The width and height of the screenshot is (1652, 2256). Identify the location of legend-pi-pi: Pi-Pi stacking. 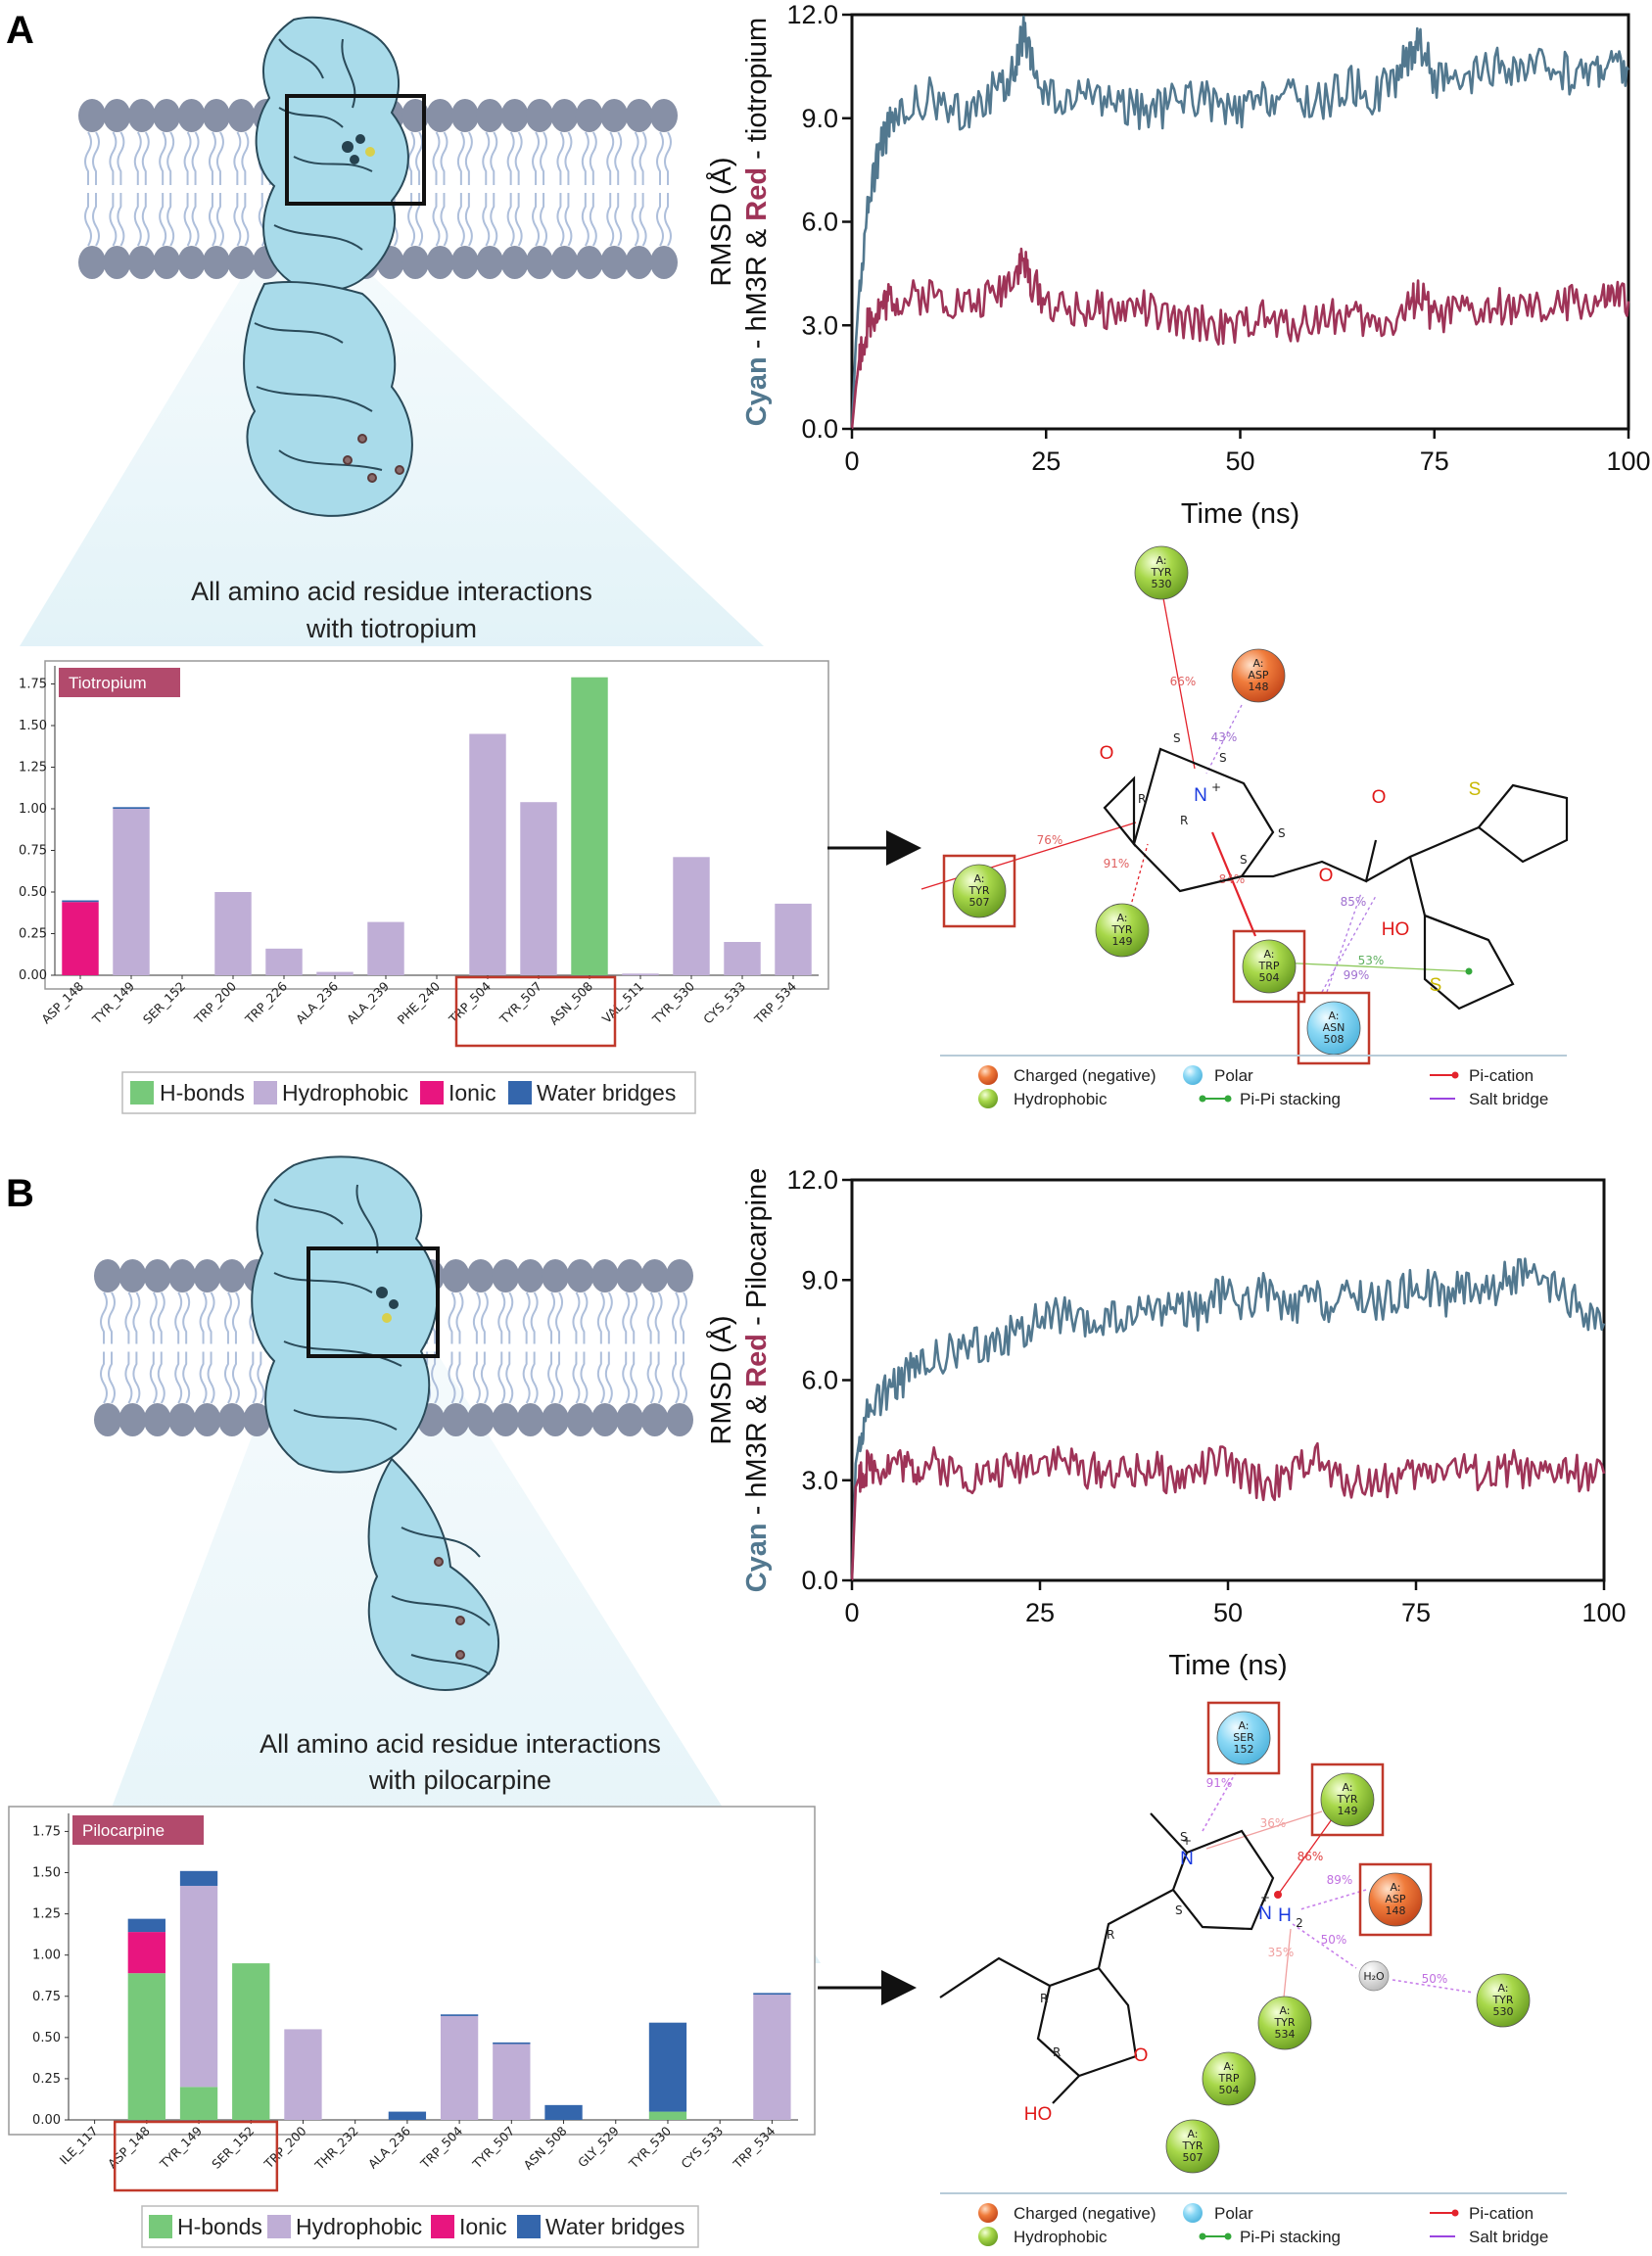
(1290, 1099).